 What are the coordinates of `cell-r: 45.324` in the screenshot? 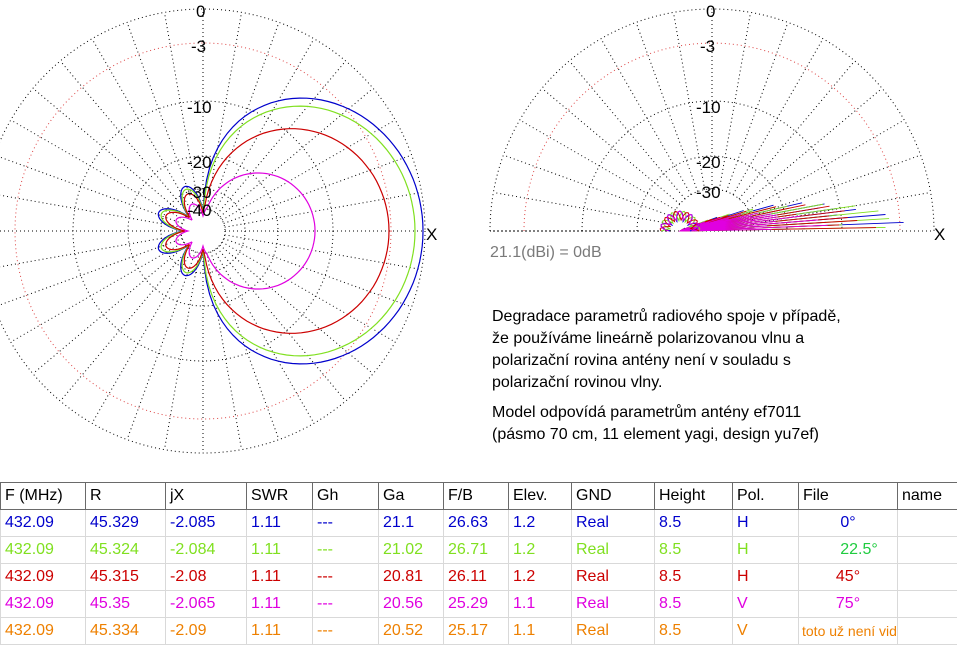 It's located at (125, 550).